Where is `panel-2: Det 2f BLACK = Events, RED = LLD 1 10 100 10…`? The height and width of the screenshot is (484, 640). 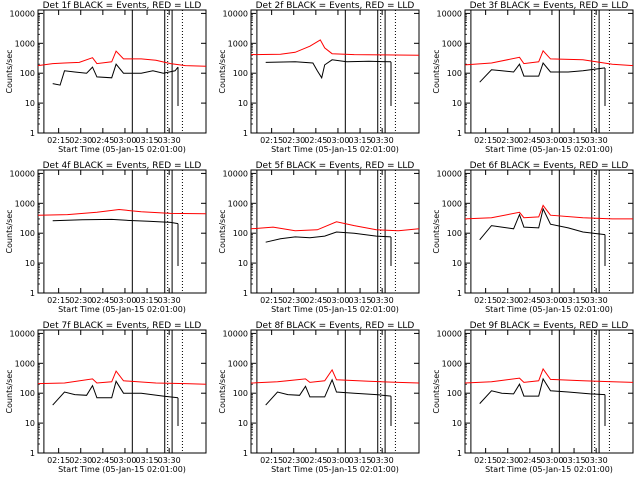
panel-2: Det 2f BLACK = Events, RED = LLD 1 10 100 10… is located at coordinates (319, 77).